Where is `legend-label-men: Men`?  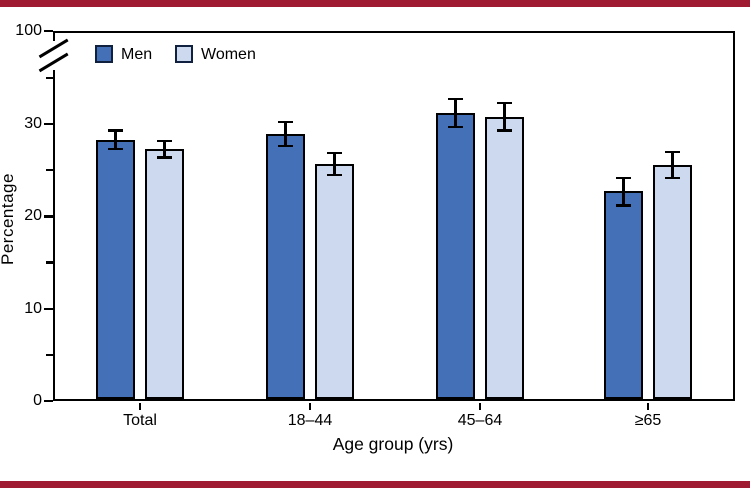 legend-label-men: Men is located at coordinates (137, 54).